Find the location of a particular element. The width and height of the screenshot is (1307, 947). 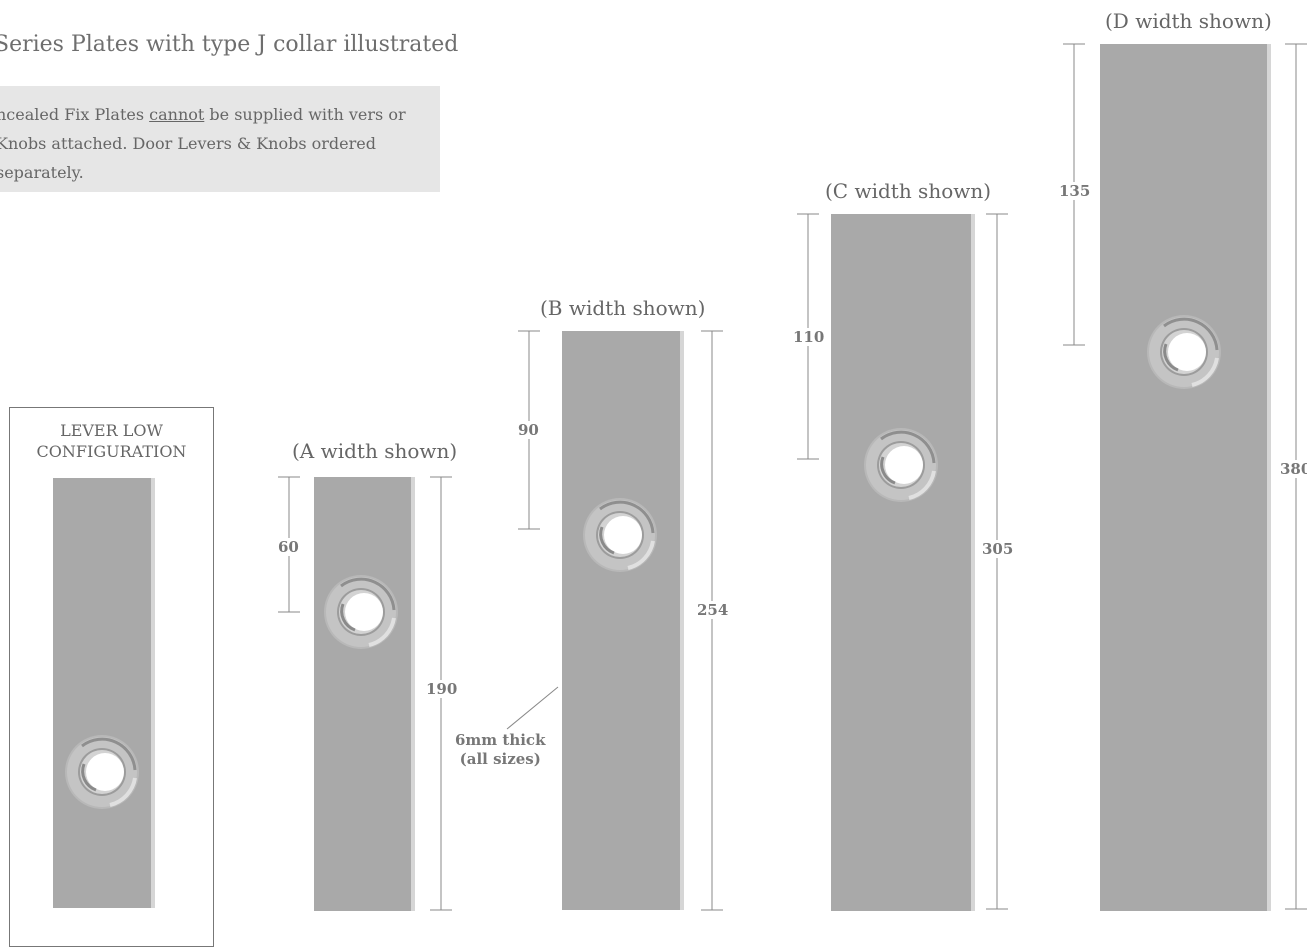

lever-low-label-line1: LEVER LOW is located at coordinates (111, 430).